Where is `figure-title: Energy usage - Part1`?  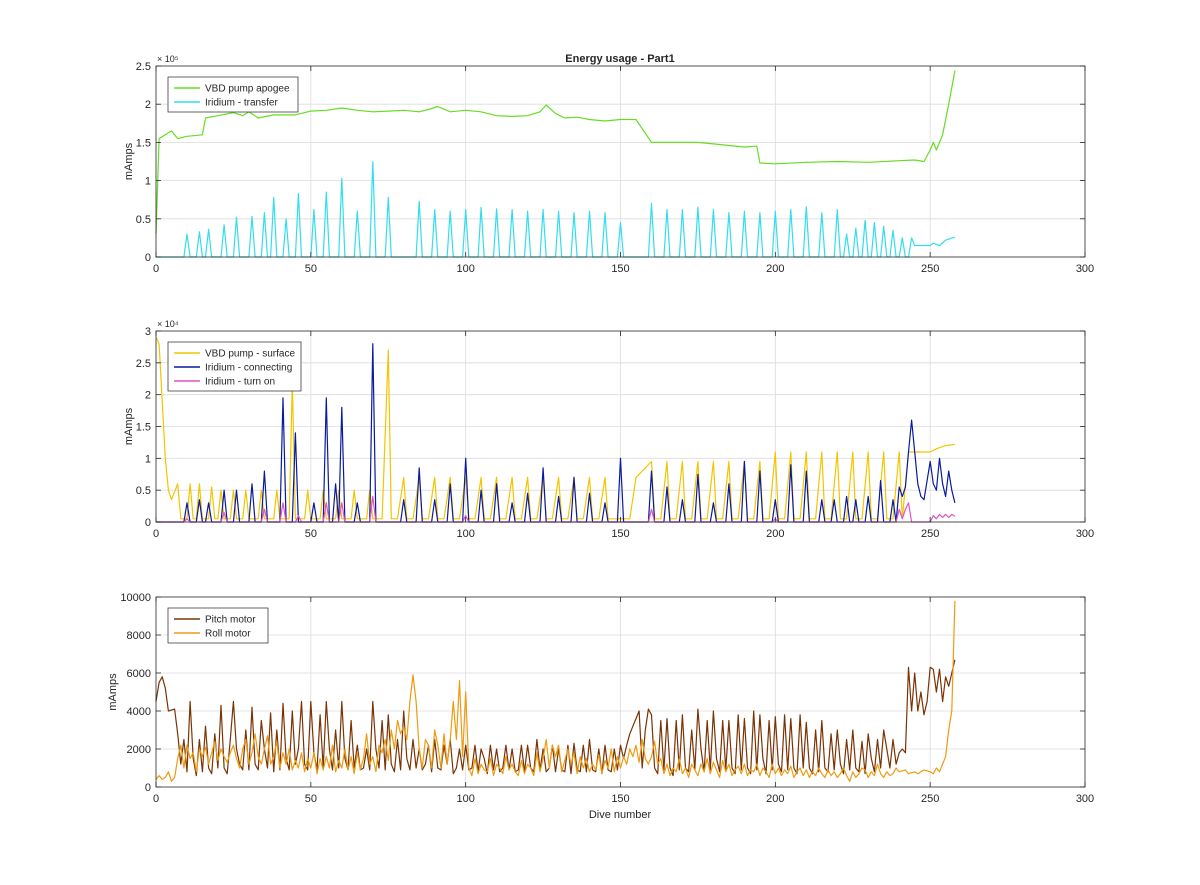
figure-title: Energy usage - Part1 is located at coordinates (619, 59).